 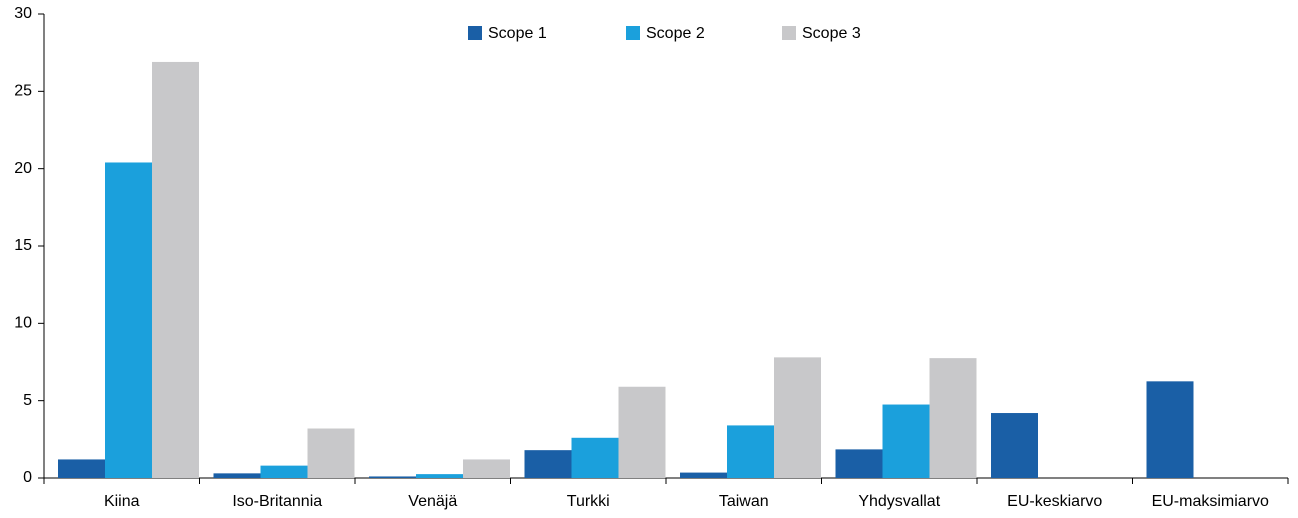 I want to click on legend-label: Scope 2, so click(x=675, y=33).